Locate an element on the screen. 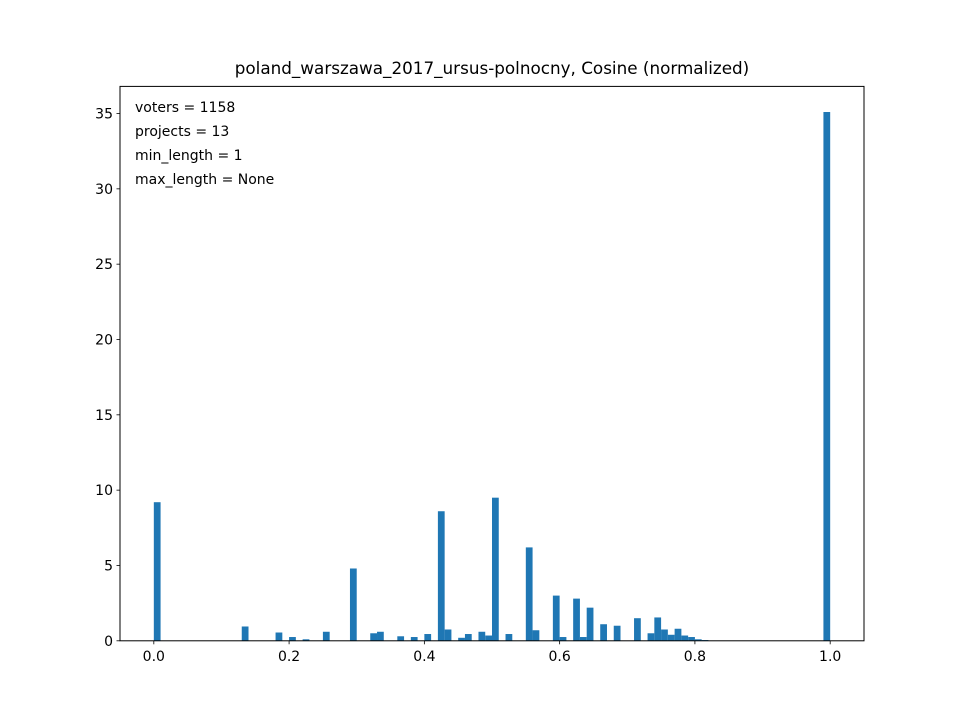 Image resolution: width=960 pixels, height=720 pixels. y-tick-label: 15 is located at coordinates (104, 416).